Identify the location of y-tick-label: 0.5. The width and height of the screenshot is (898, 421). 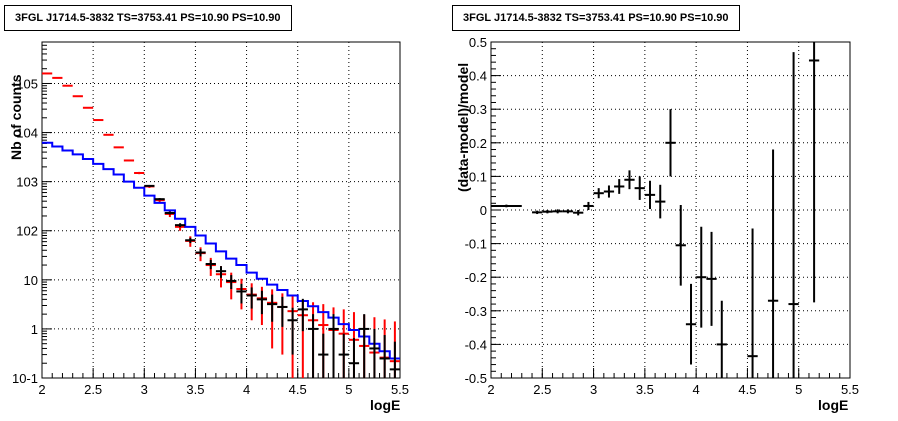
(478, 42).